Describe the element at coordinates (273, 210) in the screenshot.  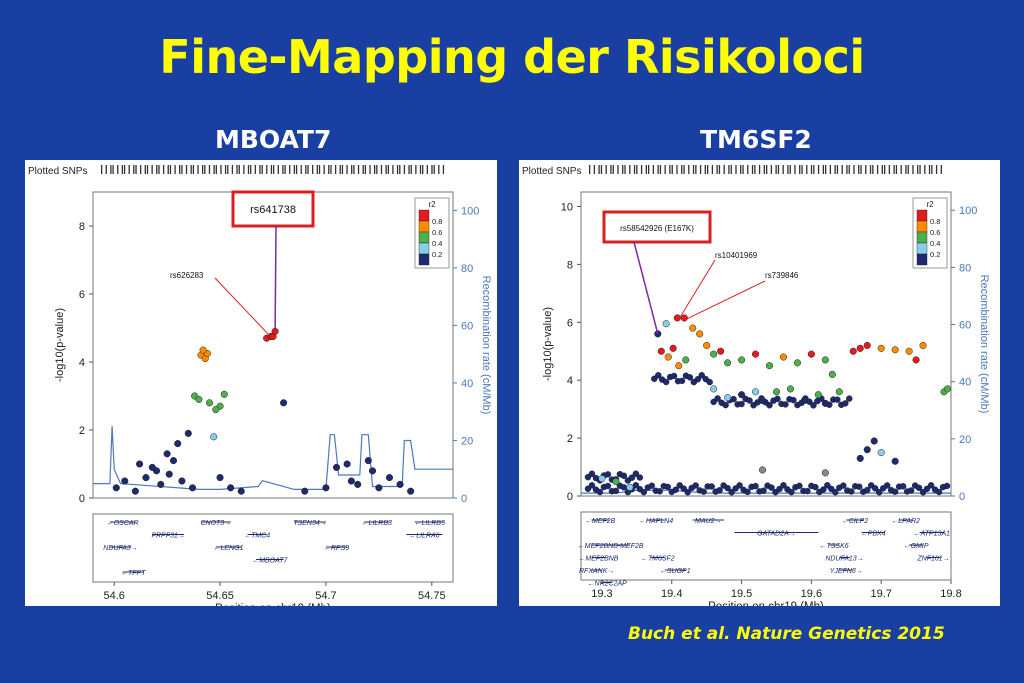
I see `highlight-label: rs641738` at that location.